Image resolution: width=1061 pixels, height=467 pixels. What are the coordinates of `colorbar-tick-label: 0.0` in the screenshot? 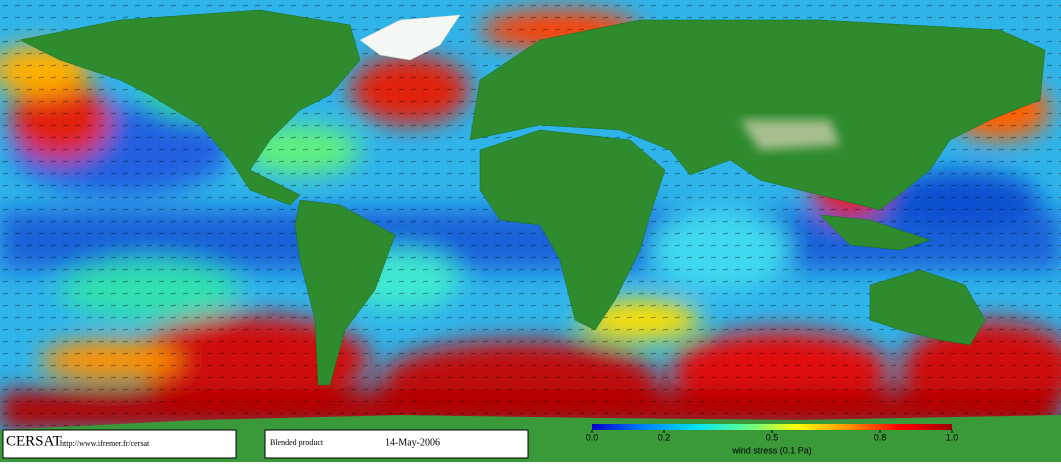 It's located at (592, 437).